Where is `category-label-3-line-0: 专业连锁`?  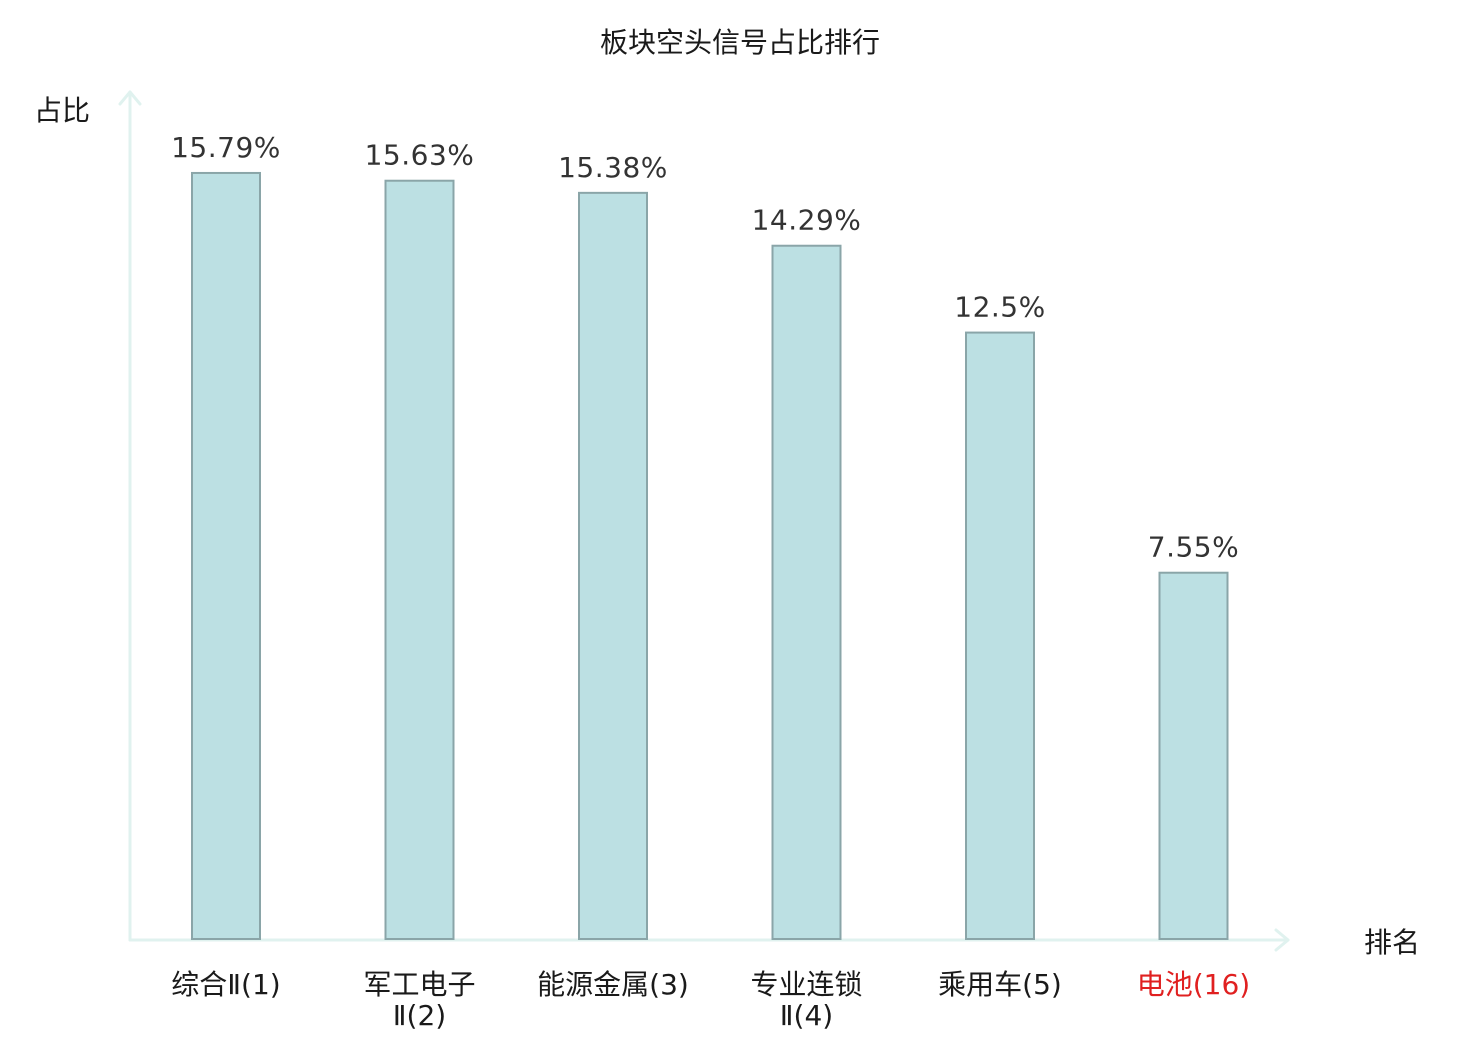 category-label-3-line-0: 专业连锁 is located at coordinates (806, 984).